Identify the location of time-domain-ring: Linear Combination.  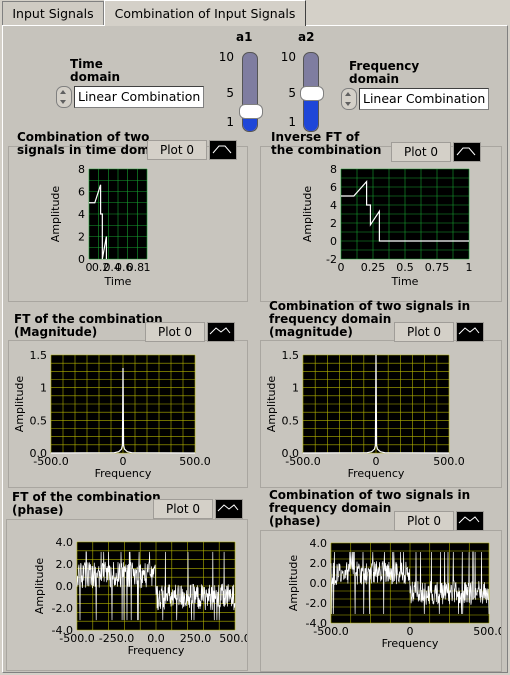
(130, 97).